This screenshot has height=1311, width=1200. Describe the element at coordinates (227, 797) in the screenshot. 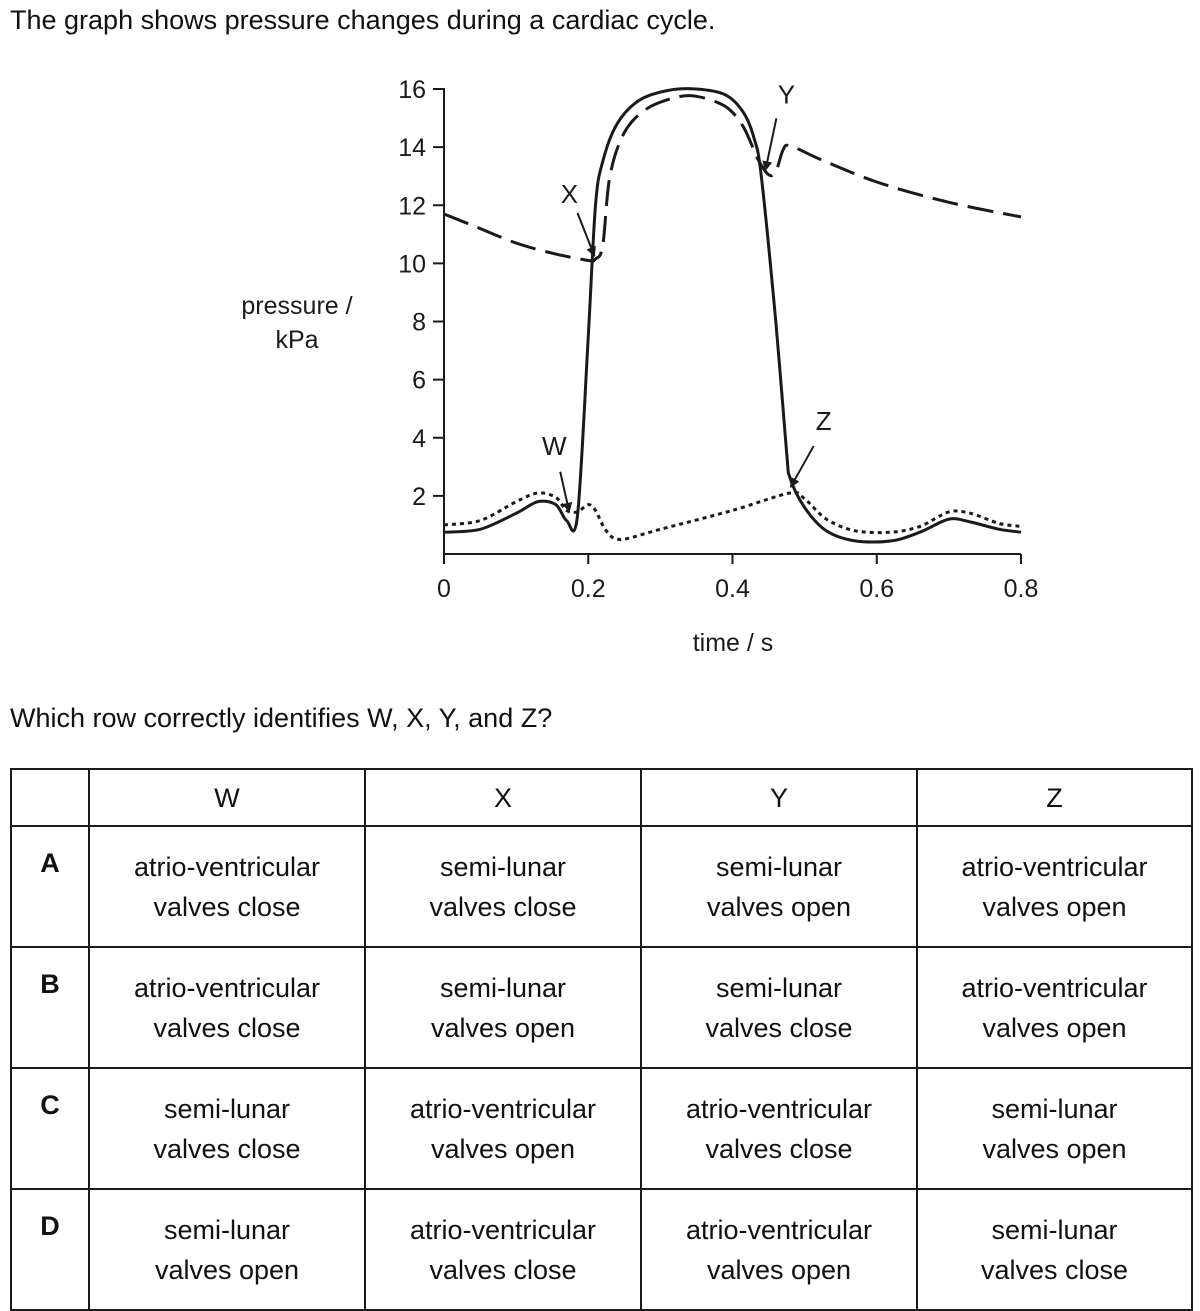

I see `header-w: W` at that location.